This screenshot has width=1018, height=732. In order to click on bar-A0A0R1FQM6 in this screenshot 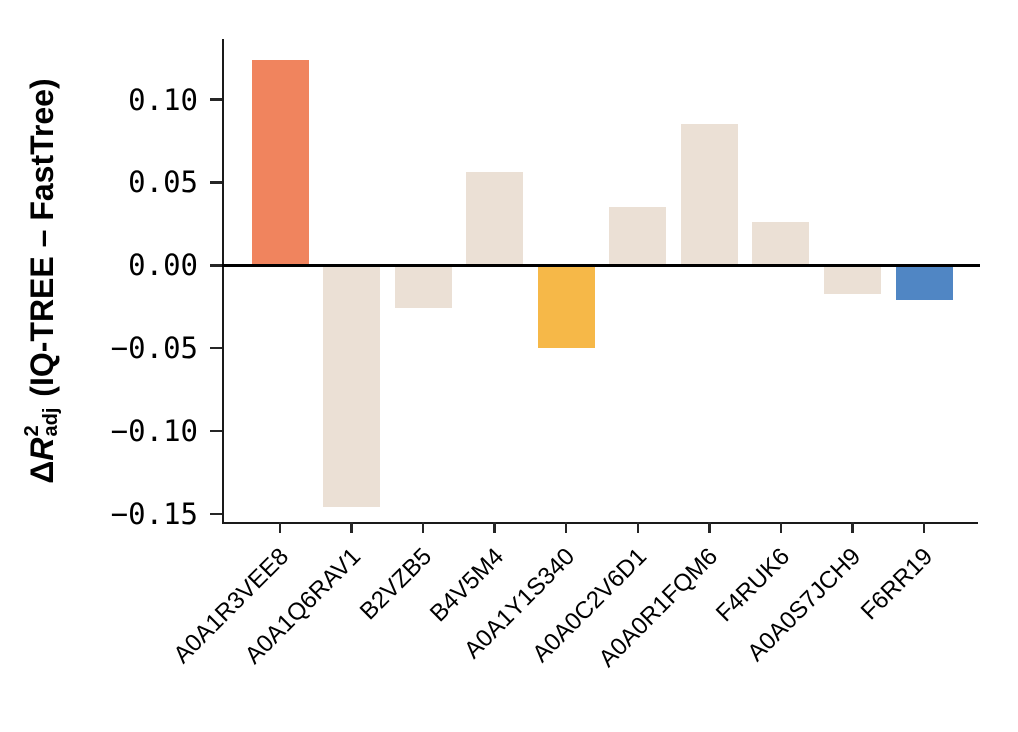, I will do `click(709, 195)`.